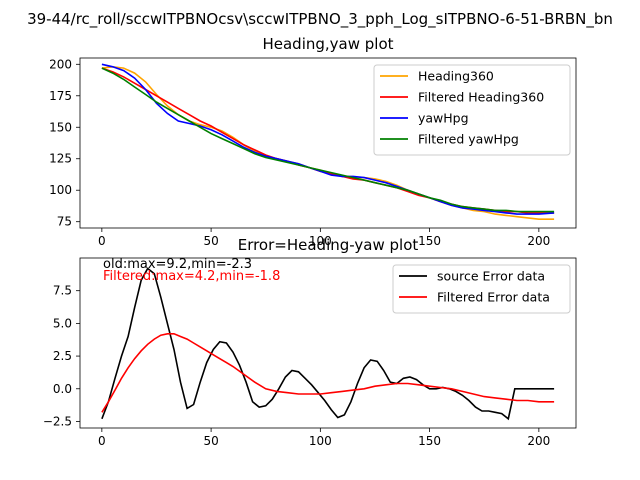 The width and height of the screenshot is (640, 480). What do you see at coordinates (491, 276) in the screenshot?
I see `legend-label: source Error data` at bounding box center [491, 276].